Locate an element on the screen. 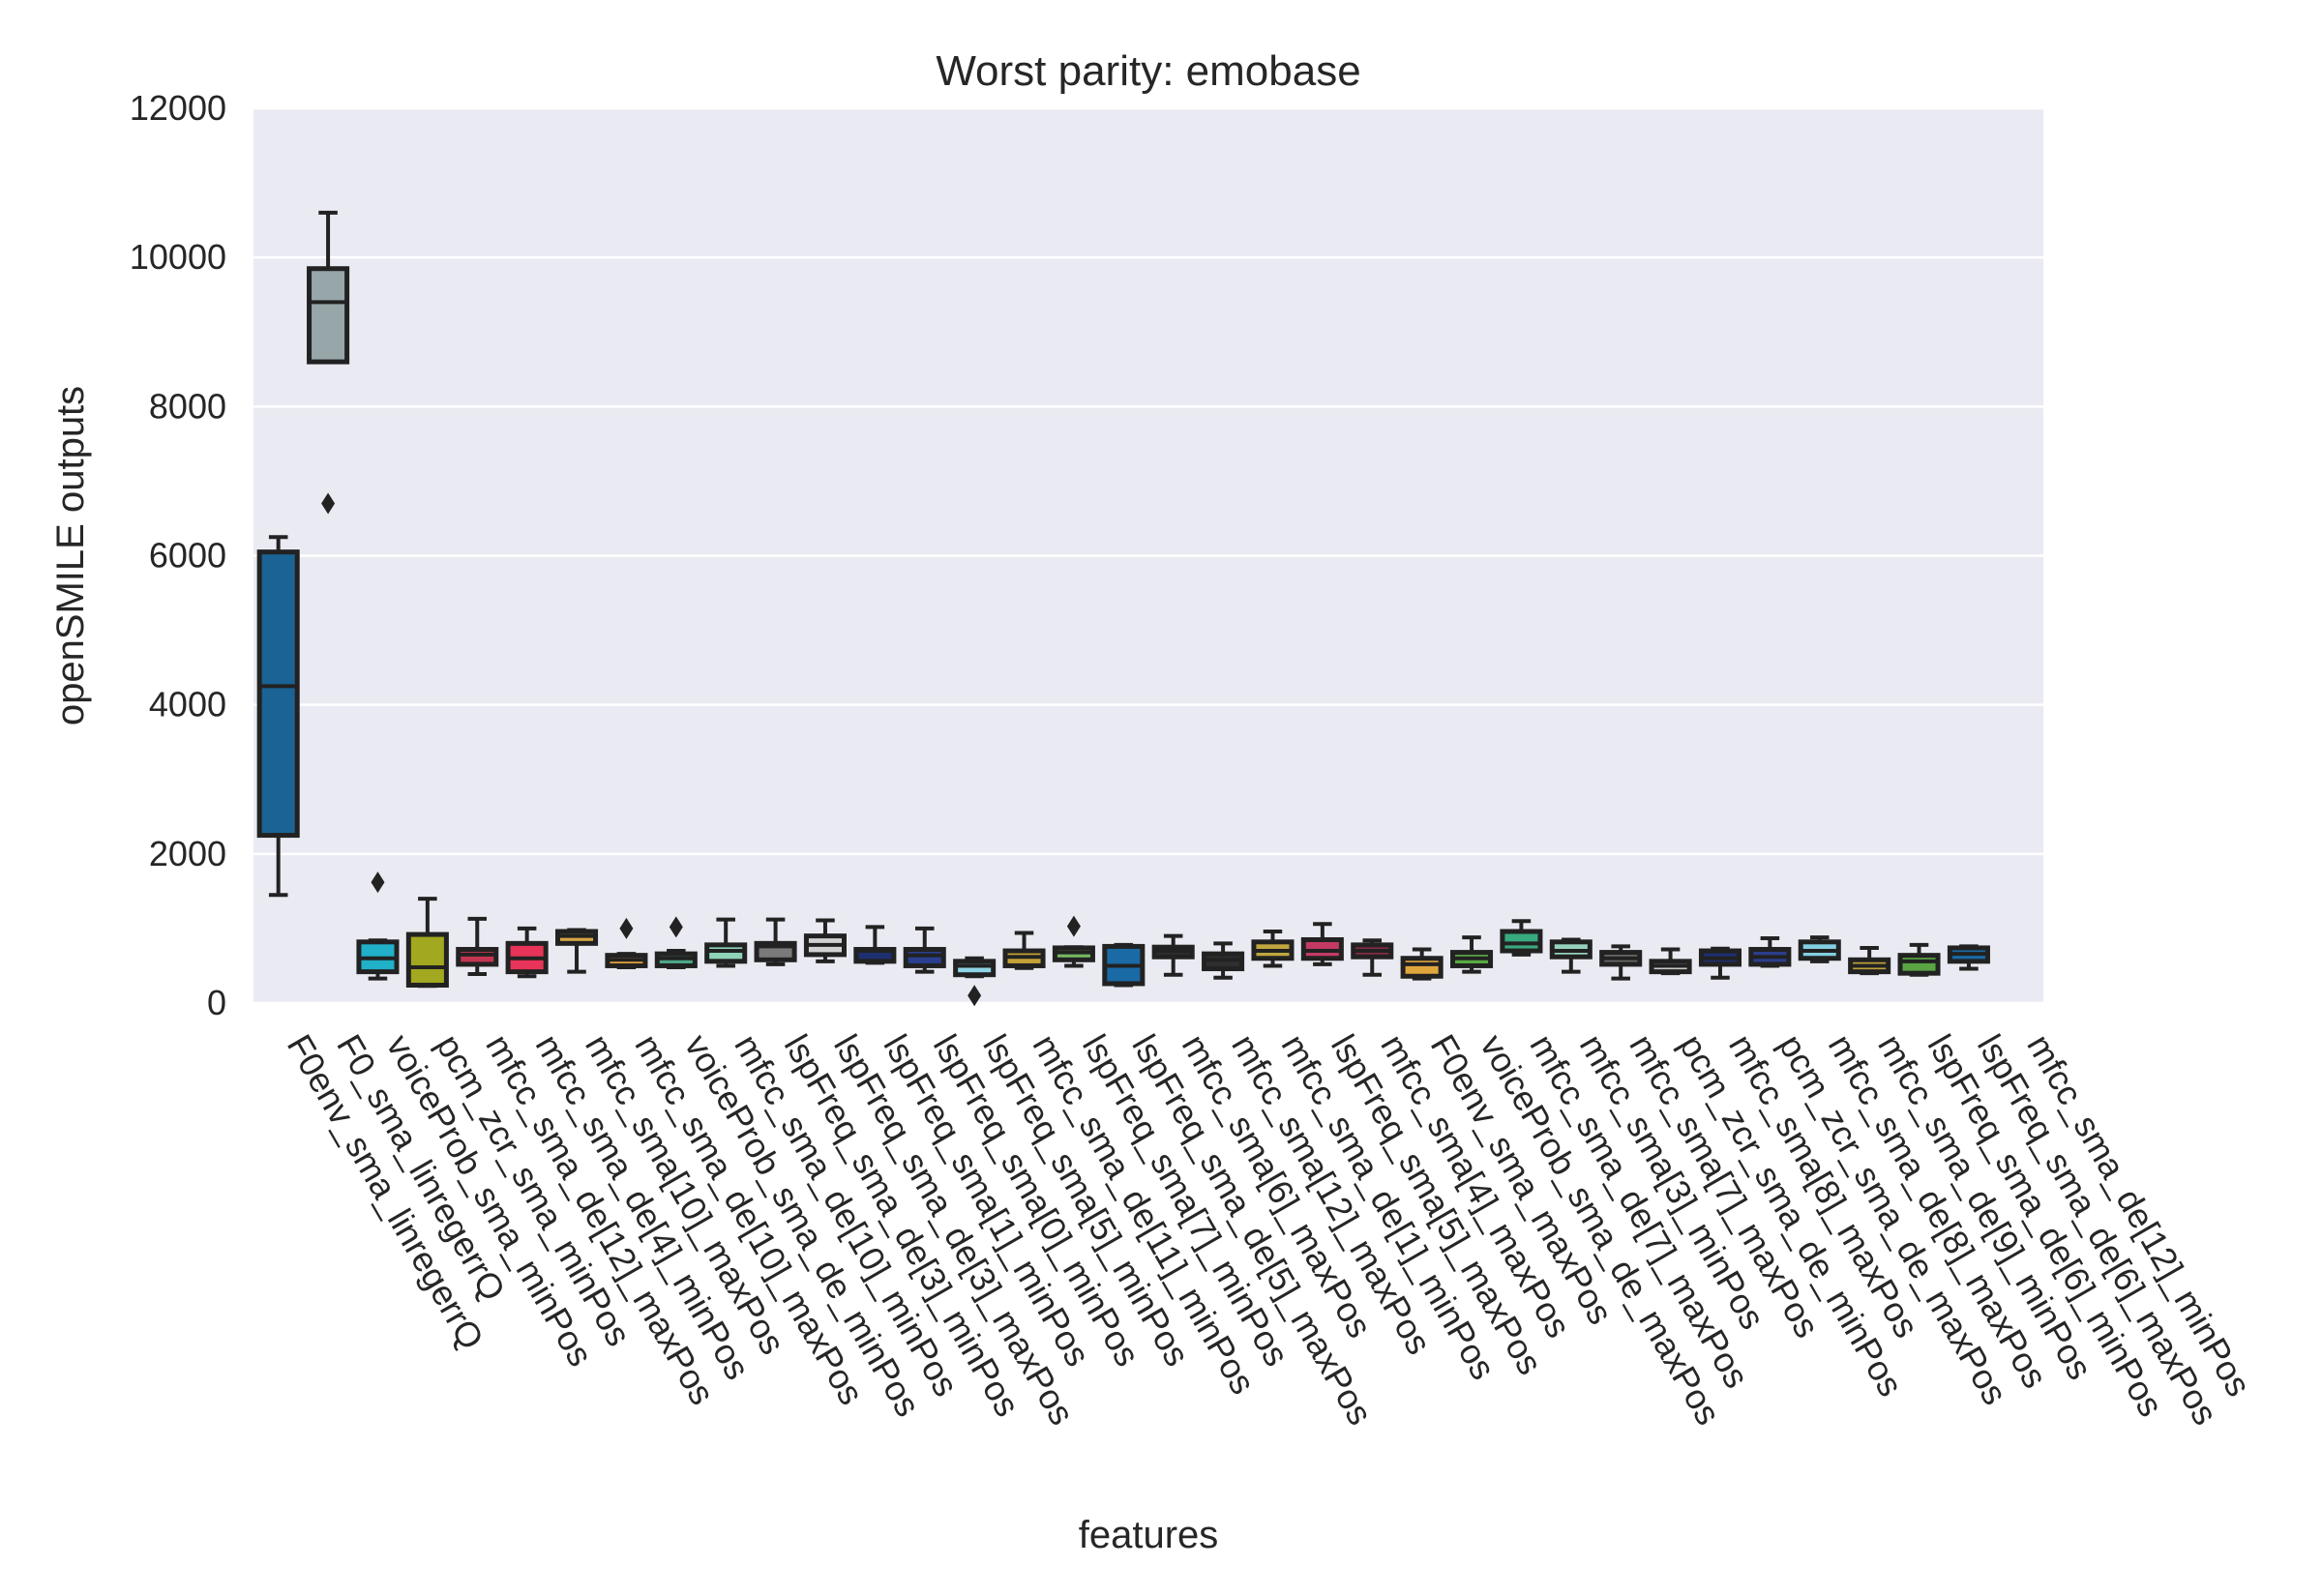 This screenshot has width=2322, height=1596. y-axis-ticks: 0 2000 4000 6000 8000 10000 12000 is located at coordinates (178, 555).